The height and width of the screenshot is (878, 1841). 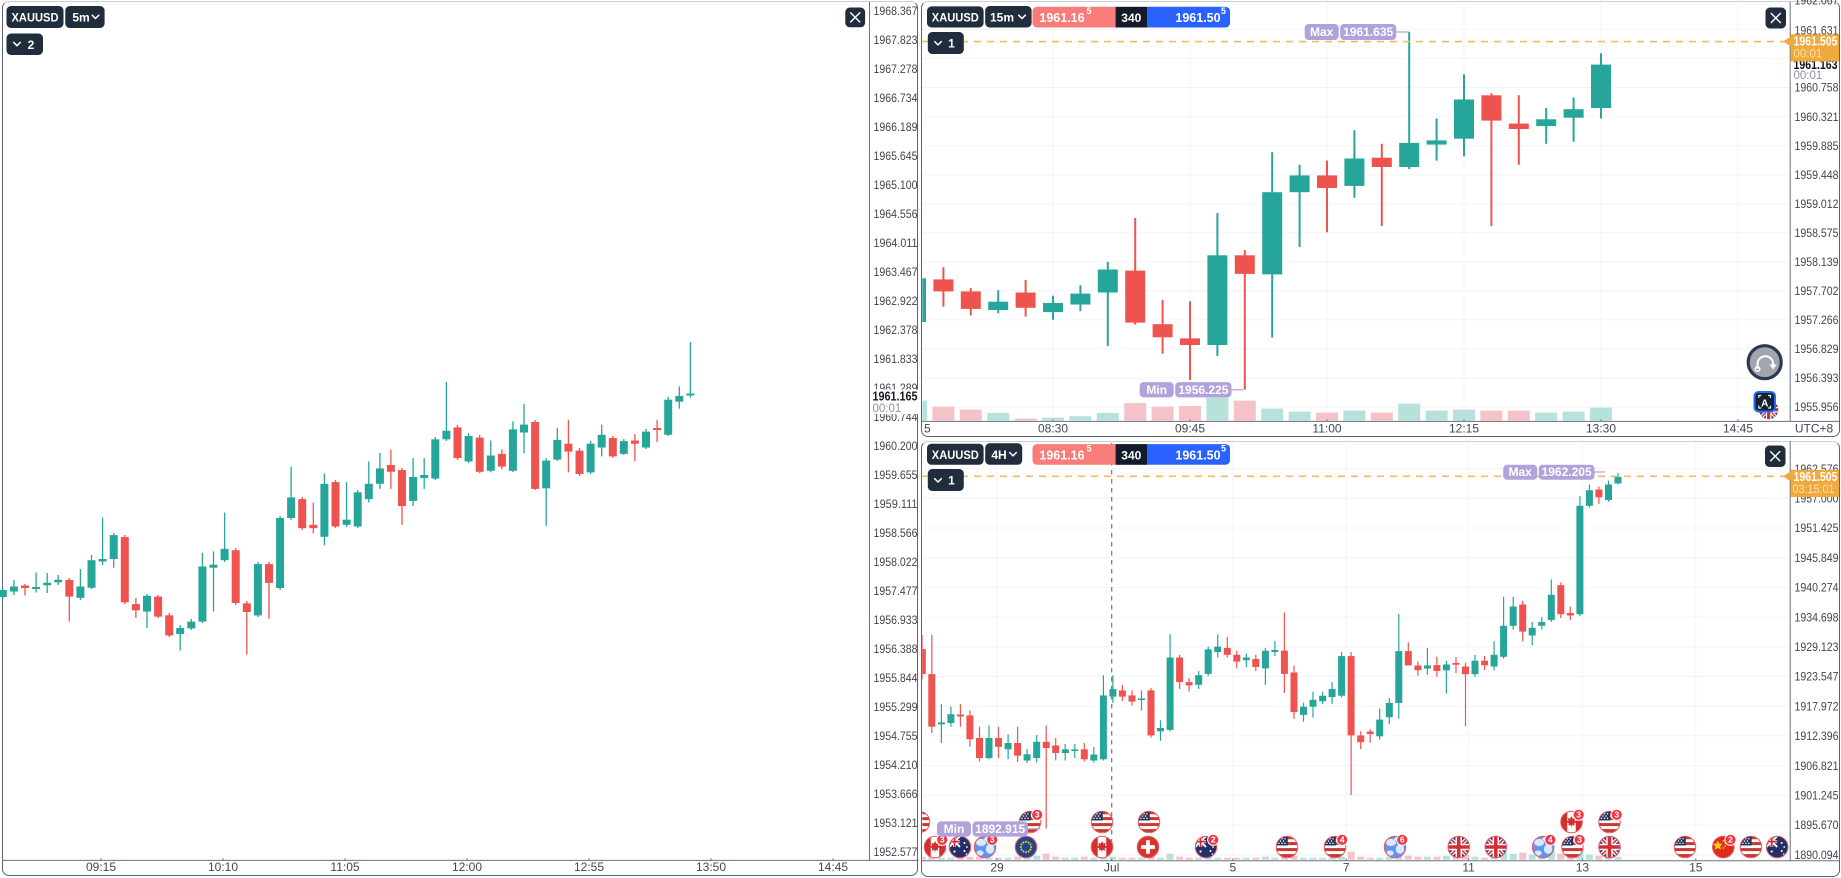 What do you see at coordinates (1817, 146) in the screenshot?
I see `svg-text: 1959.885` at bounding box center [1817, 146].